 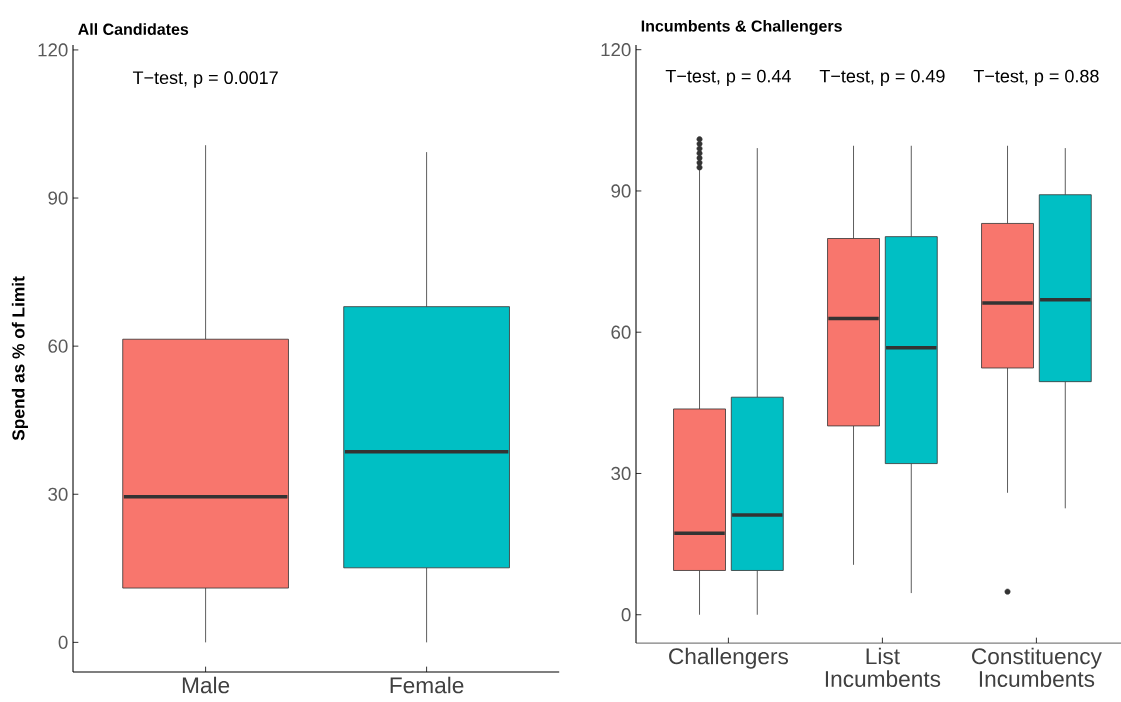 What do you see at coordinates (133, 29) in the screenshot?
I see `chart-title: All Candidates` at bounding box center [133, 29].